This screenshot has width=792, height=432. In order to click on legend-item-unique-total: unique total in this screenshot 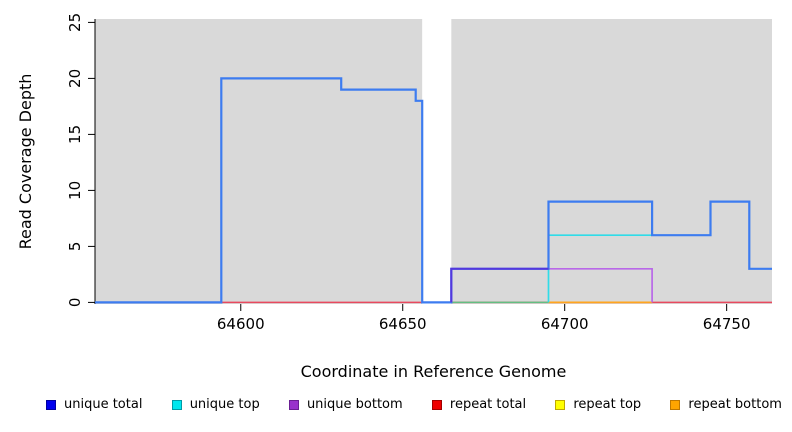, I will do `click(94, 405)`.